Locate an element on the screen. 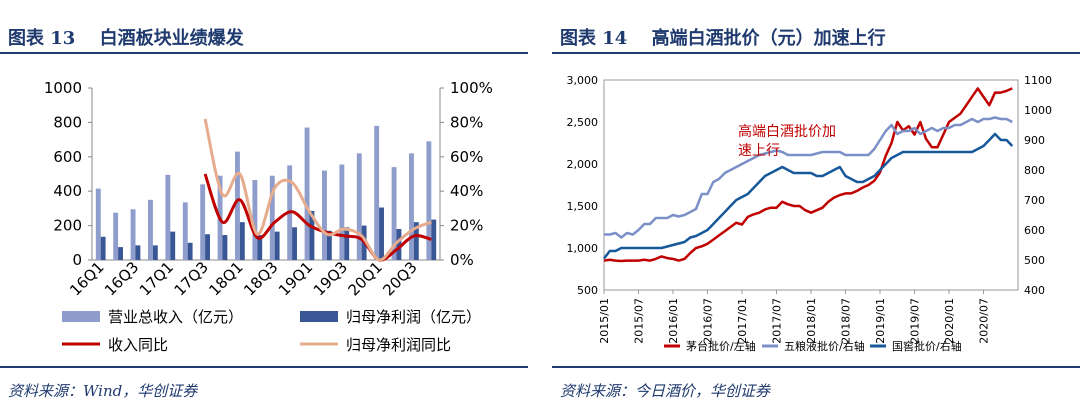  x-tick-label: 2020/01 is located at coordinates (949, 321).